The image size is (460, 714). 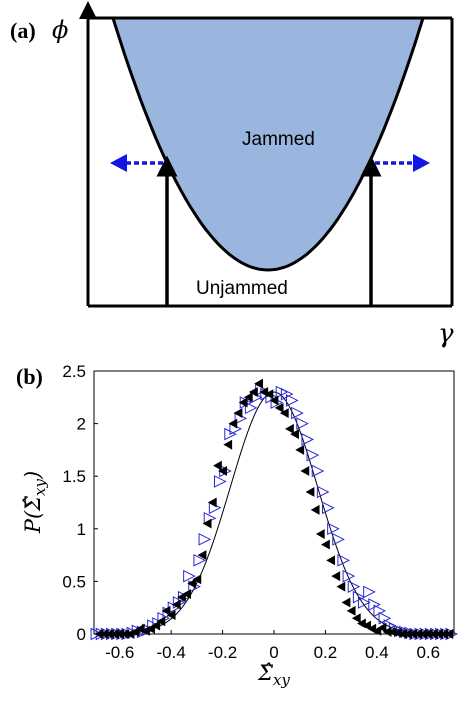 What do you see at coordinates (428, 652) in the screenshot?
I see `x-tick-label: 0.6` at bounding box center [428, 652].